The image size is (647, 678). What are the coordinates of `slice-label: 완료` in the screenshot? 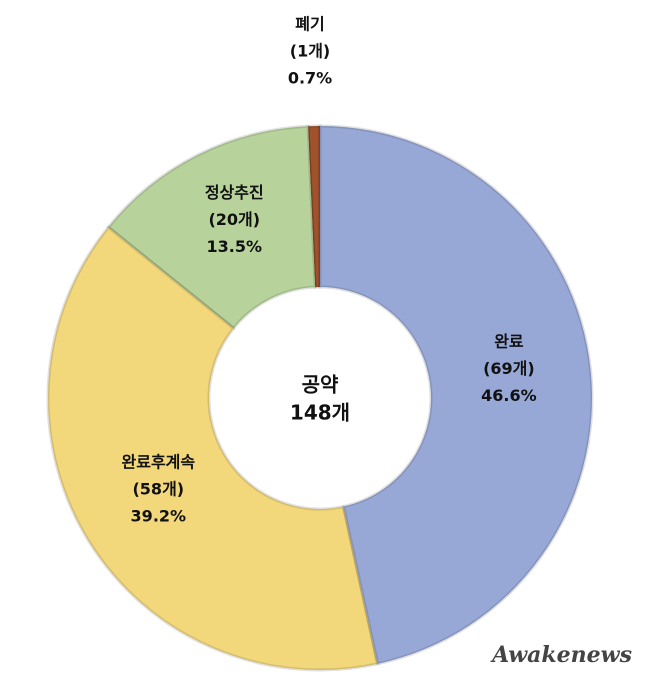 It's located at (509, 341).